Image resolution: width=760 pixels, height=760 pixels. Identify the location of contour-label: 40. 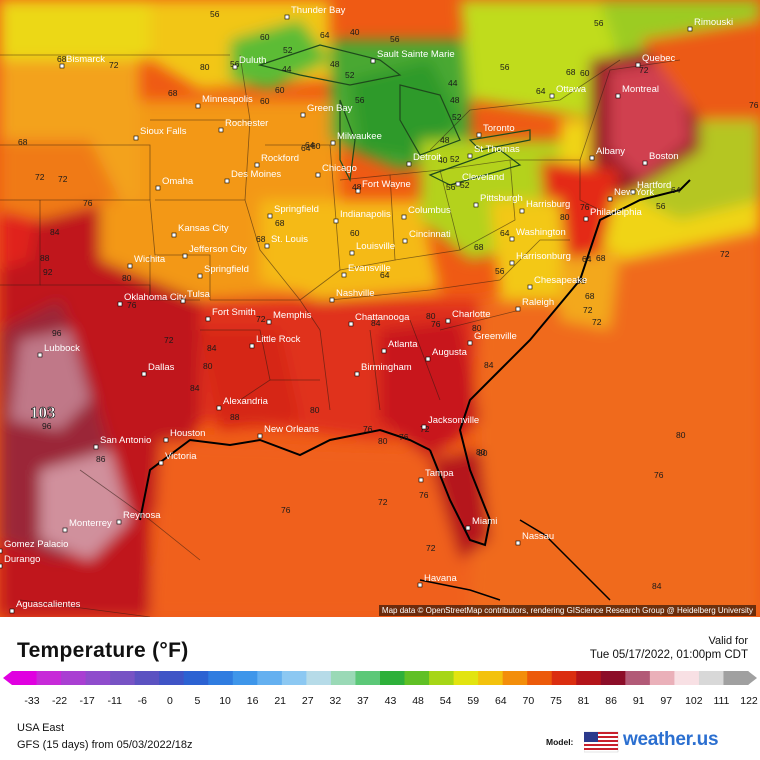
(355, 32).